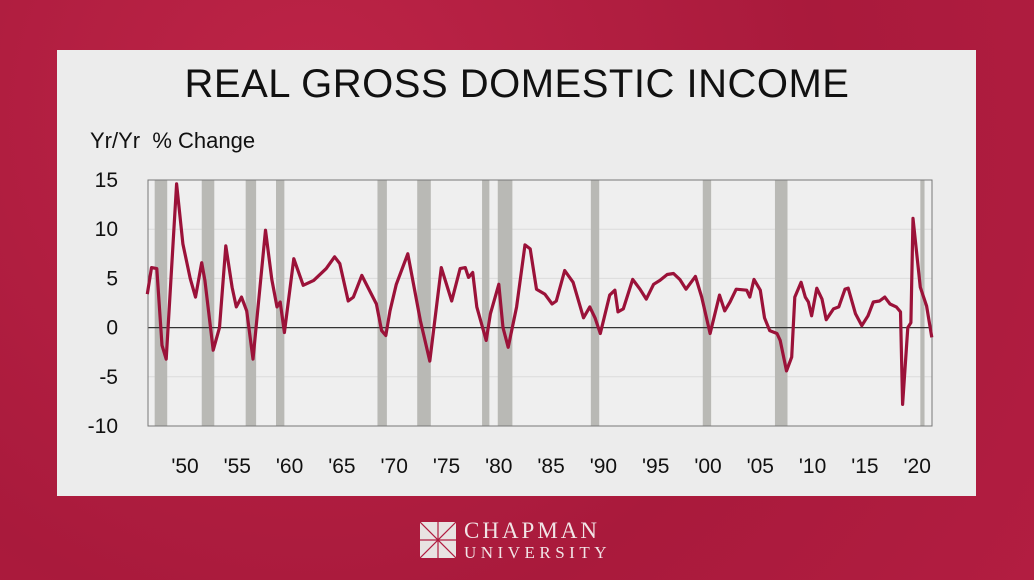 This screenshot has width=1034, height=580. What do you see at coordinates (760, 466) in the screenshot?
I see `x-tick-label: '05` at bounding box center [760, 466].